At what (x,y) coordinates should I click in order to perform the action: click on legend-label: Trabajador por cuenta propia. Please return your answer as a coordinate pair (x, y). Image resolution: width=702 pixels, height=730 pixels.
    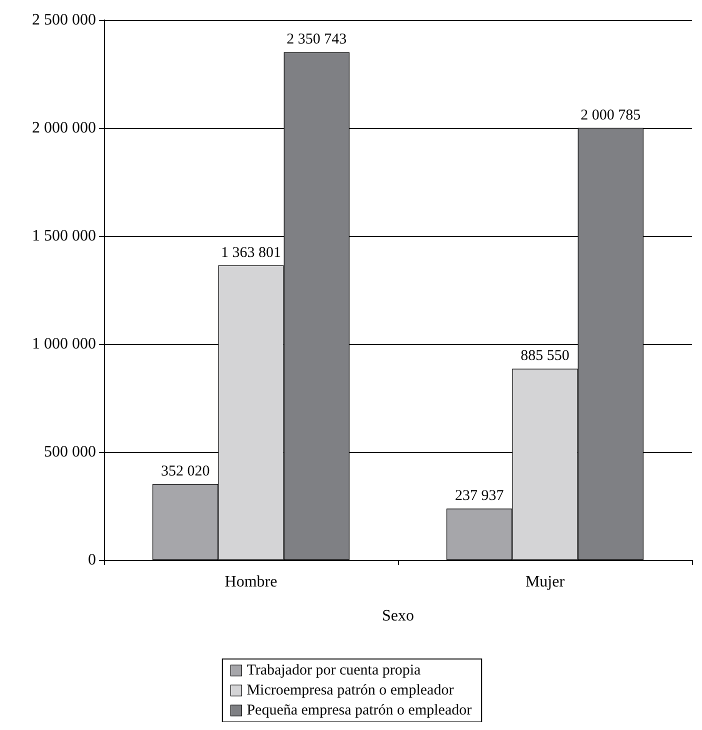
    Looking at the image, I should click on (334, 670).